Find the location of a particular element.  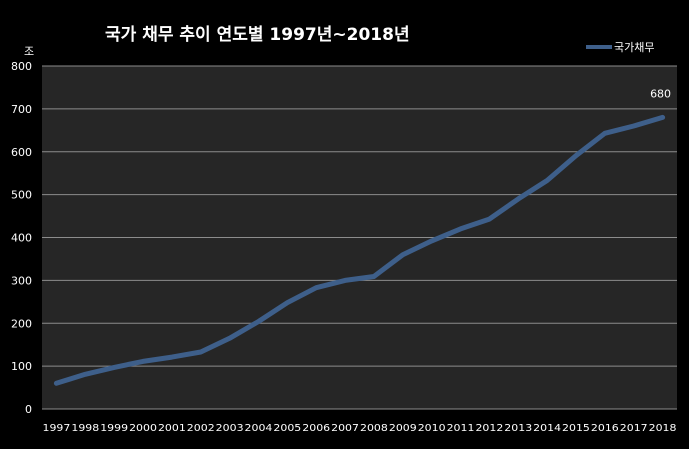

y-tick-label: 0 is located at coordinates (28, 409).